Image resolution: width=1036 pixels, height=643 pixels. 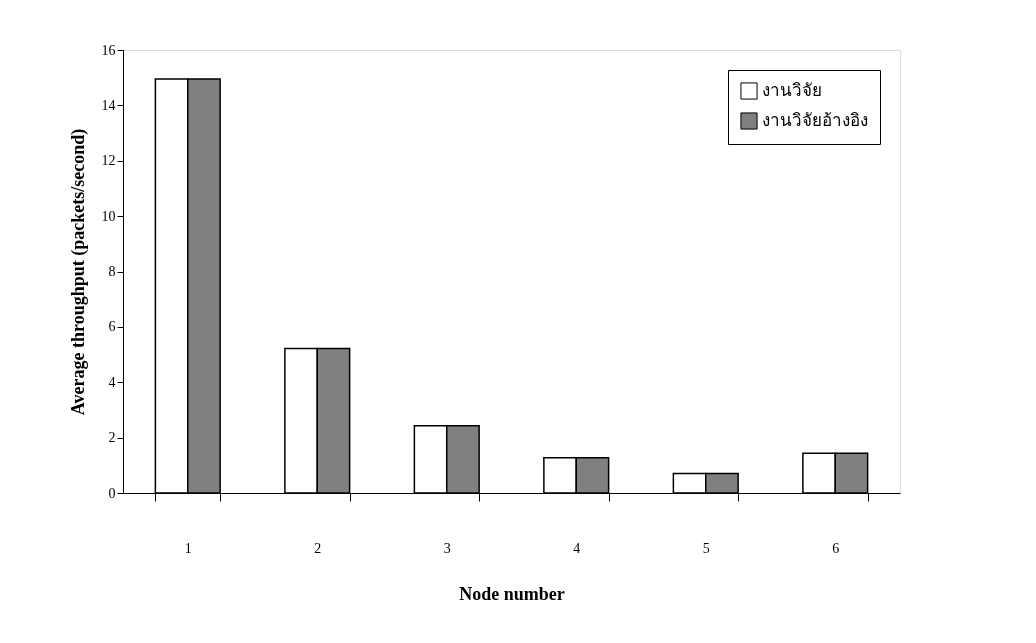 What do you see at coordinates (112, 327) in the screenshot?
I see `y-tick-label: 6` at bounding box center [112, 327].